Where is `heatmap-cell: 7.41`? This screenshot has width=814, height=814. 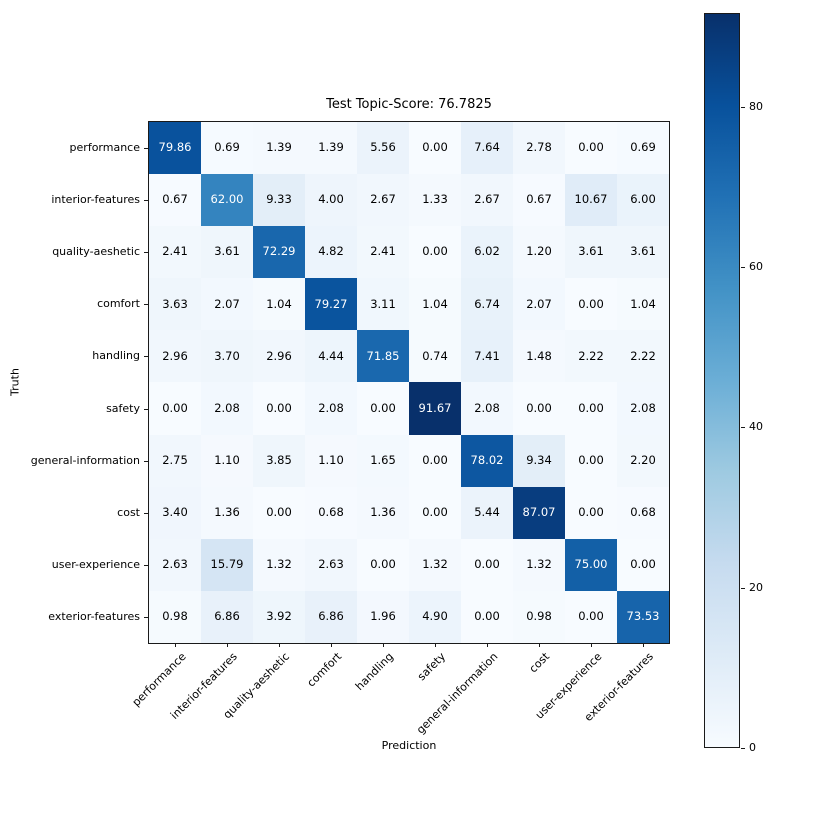 heatmap-cell: 7.41 is located at coordinates (487, 356).